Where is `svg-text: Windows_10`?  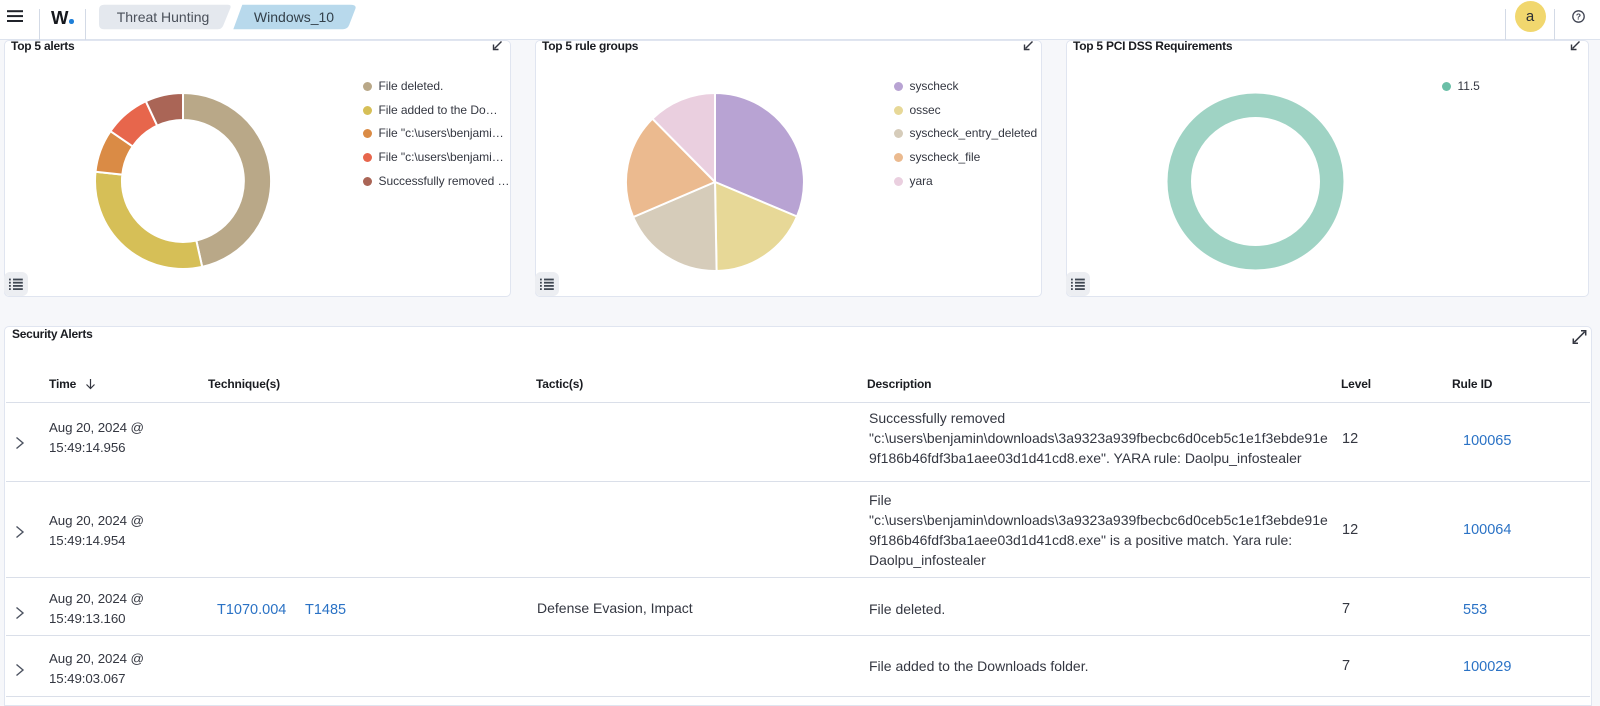
svg-text: Windows_10 is located at coordinates (294, 17).